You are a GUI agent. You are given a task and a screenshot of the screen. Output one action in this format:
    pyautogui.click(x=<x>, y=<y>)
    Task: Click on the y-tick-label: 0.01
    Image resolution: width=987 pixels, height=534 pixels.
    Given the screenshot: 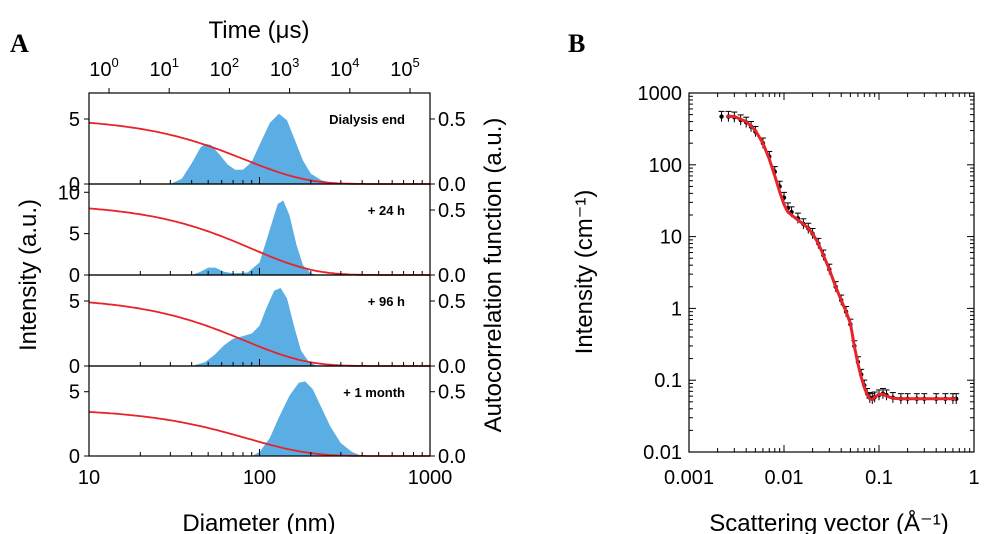 What is the action you would take?
    pyautogui.click(x=662, y=453)
    